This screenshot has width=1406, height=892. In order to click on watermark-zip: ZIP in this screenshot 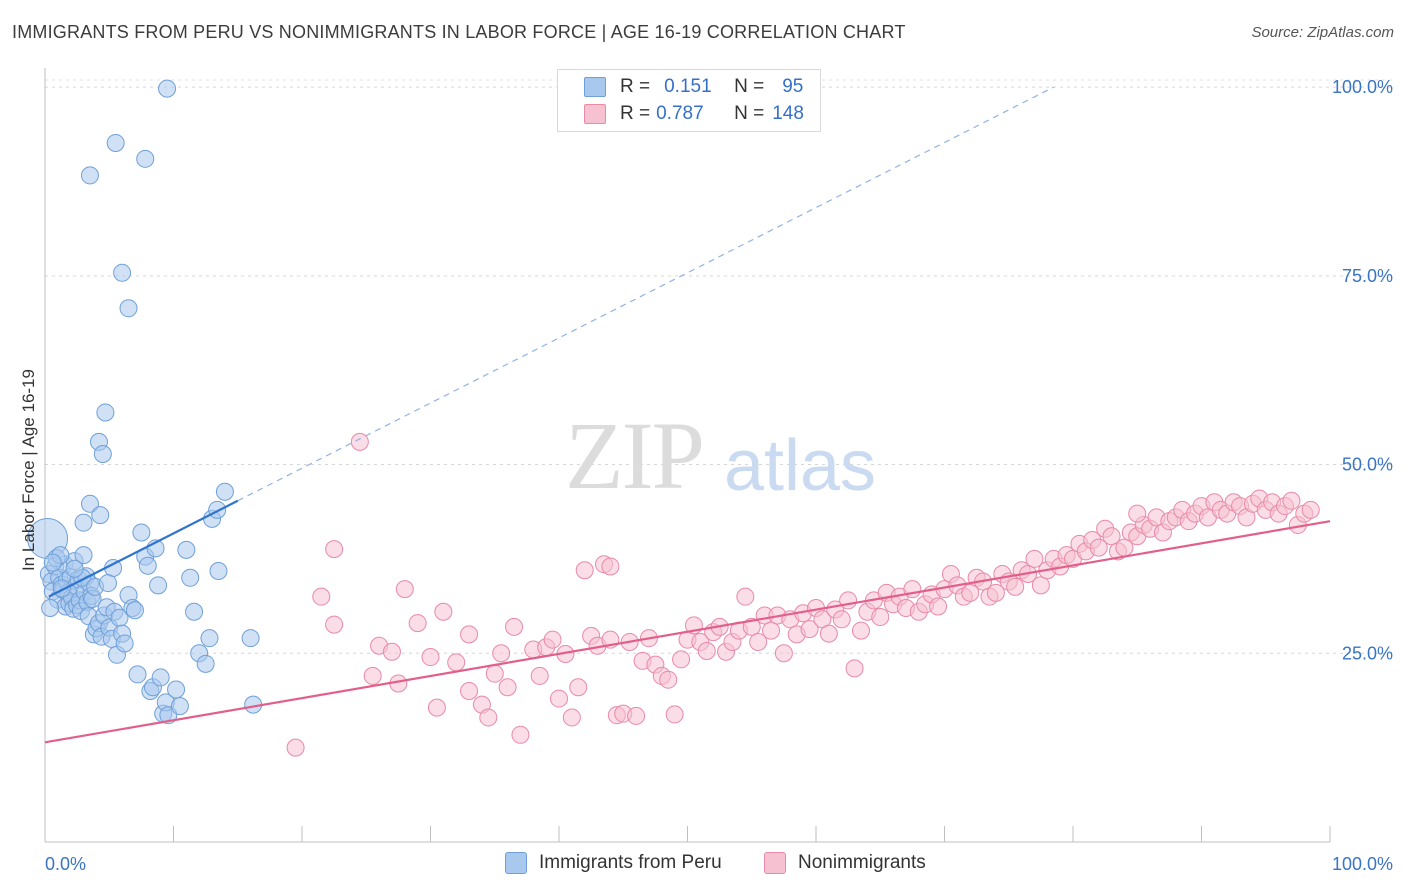, I will do `click(634, 455)`.